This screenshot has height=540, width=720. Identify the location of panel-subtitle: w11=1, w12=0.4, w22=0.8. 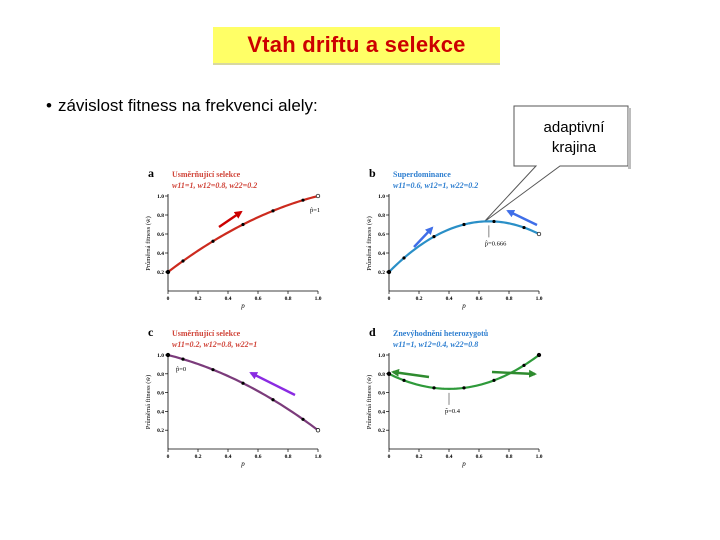
(435, 344).